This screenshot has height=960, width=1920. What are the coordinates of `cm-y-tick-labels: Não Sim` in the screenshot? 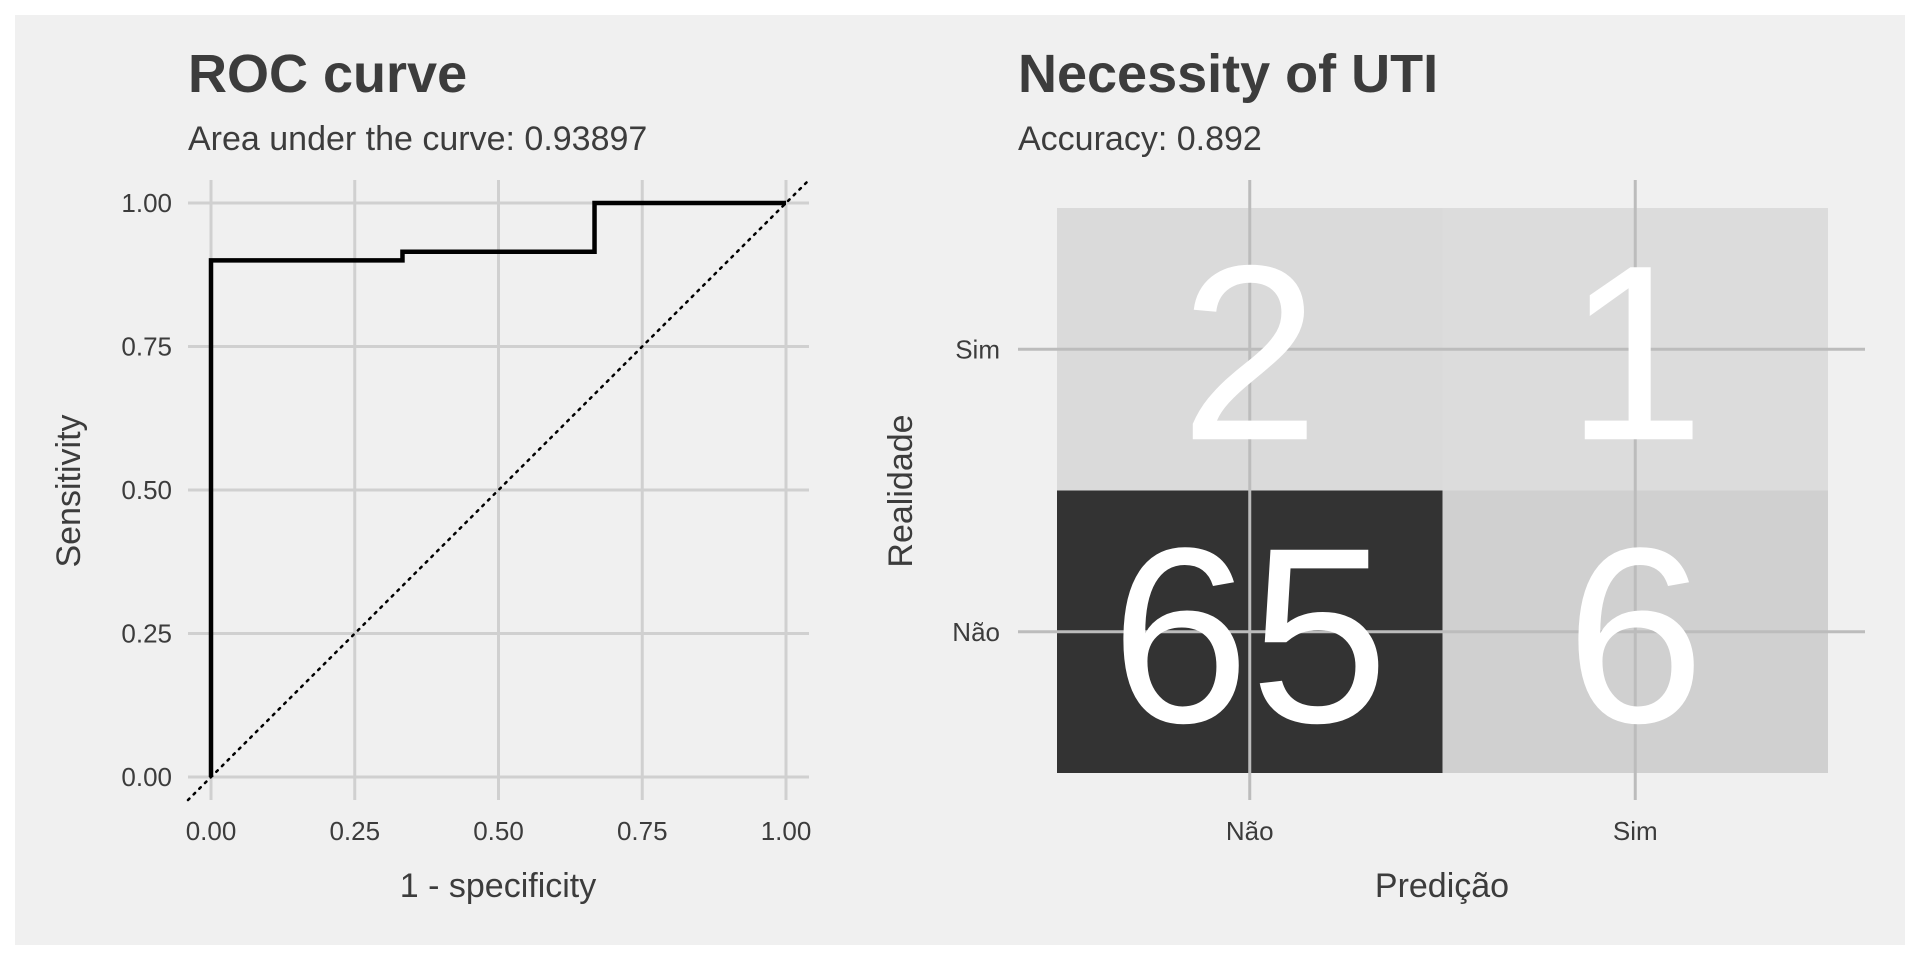 It's located at (976, 490).